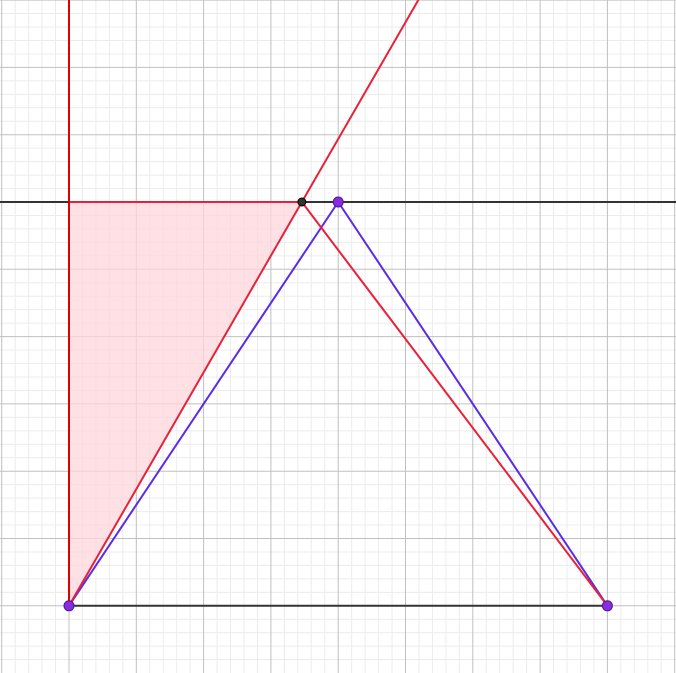  What do you see at coordinates (302, 202) in the screenshot?
I see `point-D` at bounding box center [302, 202].